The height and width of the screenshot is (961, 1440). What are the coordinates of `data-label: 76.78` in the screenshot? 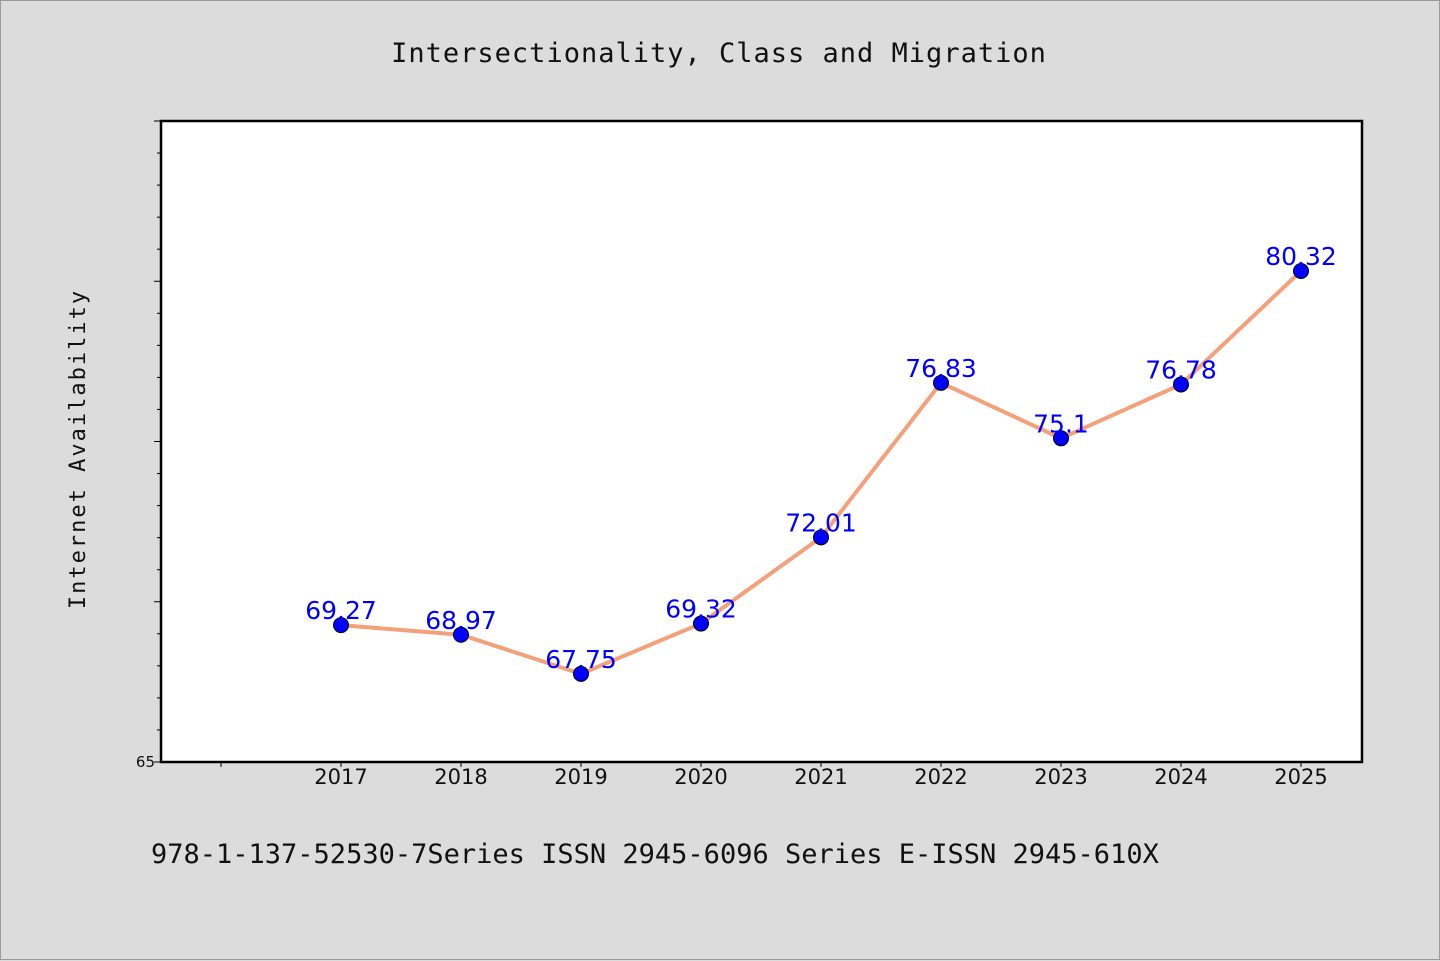 It's located at (1181, 369).